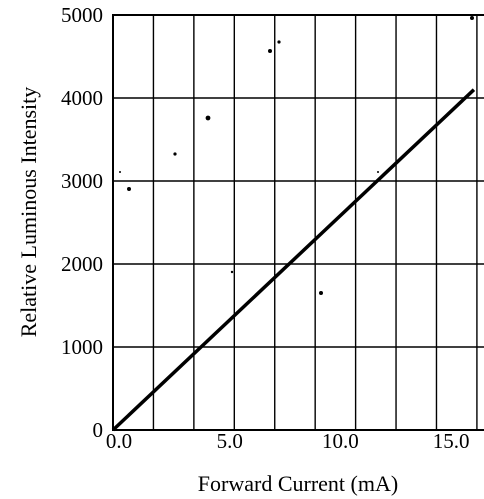 Image resolution: width=484 pixels, height=499 pixels. Describe the element at coordinates (82, 222) in the screenshot. I see `y-tick-labels: 0 1000 2000 3000 4000 5000` at that location.